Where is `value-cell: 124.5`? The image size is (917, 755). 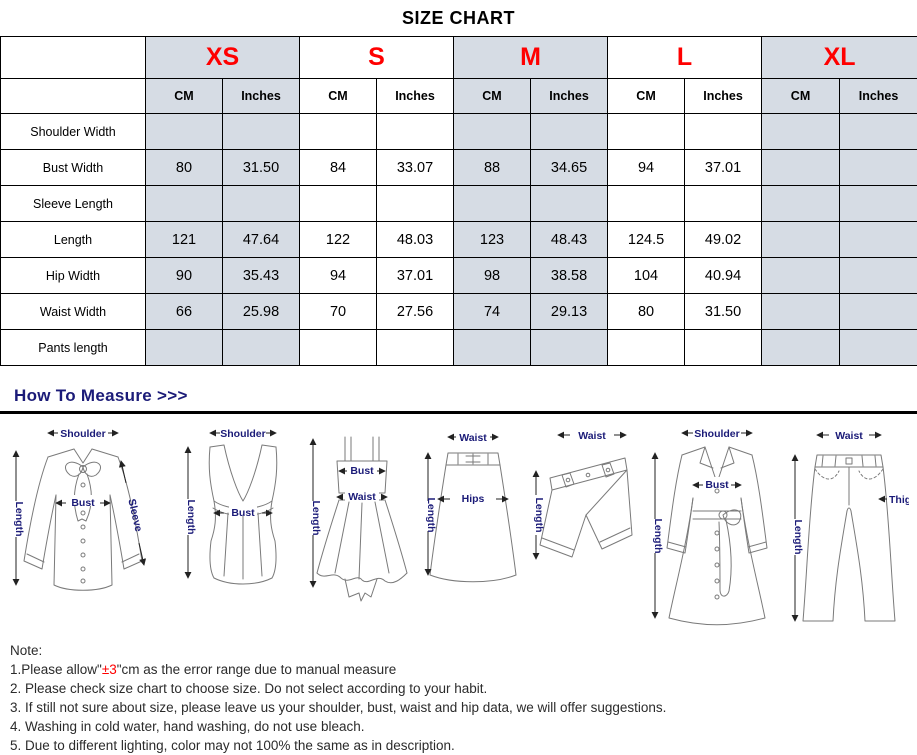
value-cell: 124.5 is located at coordinates (646, 240).